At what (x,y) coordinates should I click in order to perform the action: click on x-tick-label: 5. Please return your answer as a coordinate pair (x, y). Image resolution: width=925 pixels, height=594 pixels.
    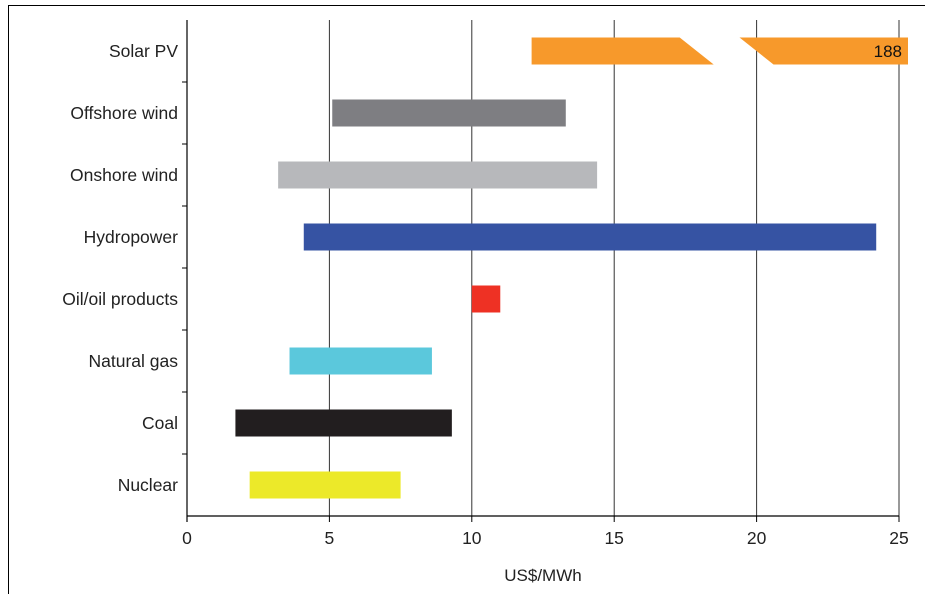
    Looking at the image, I should click on (330, 538).